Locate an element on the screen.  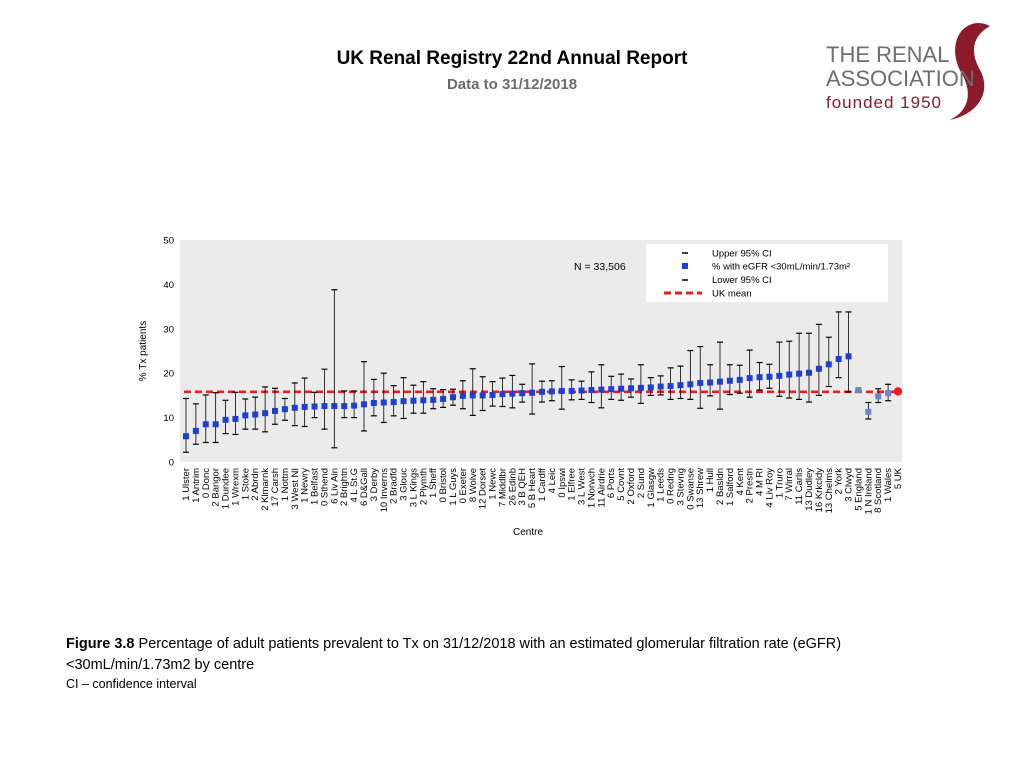
x-tick-label-9: 17 Carsh is located at coordinates (275, 487).